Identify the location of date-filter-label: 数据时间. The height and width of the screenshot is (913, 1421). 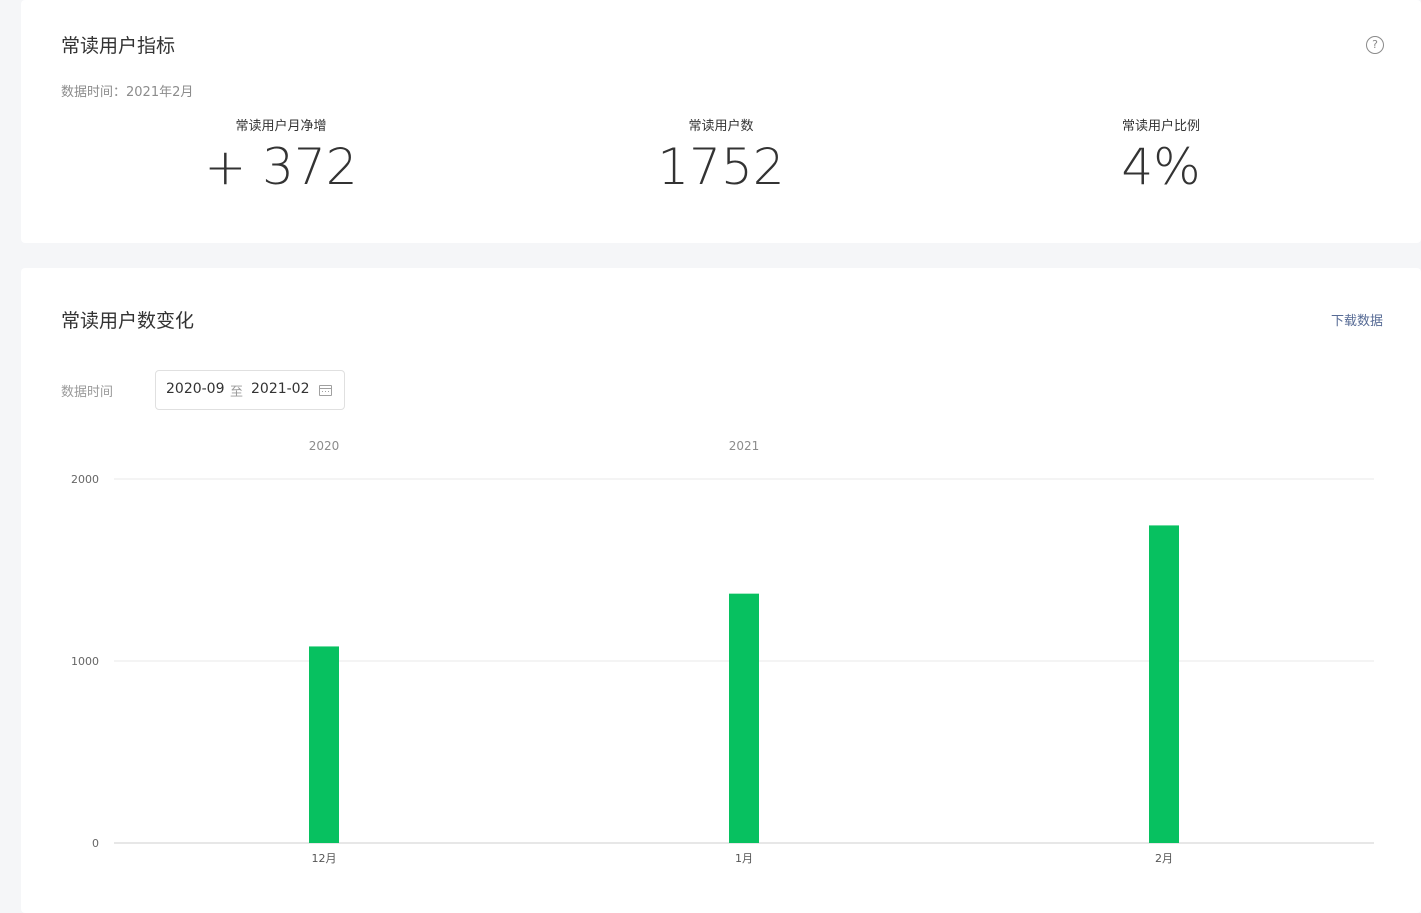
(87, 392).